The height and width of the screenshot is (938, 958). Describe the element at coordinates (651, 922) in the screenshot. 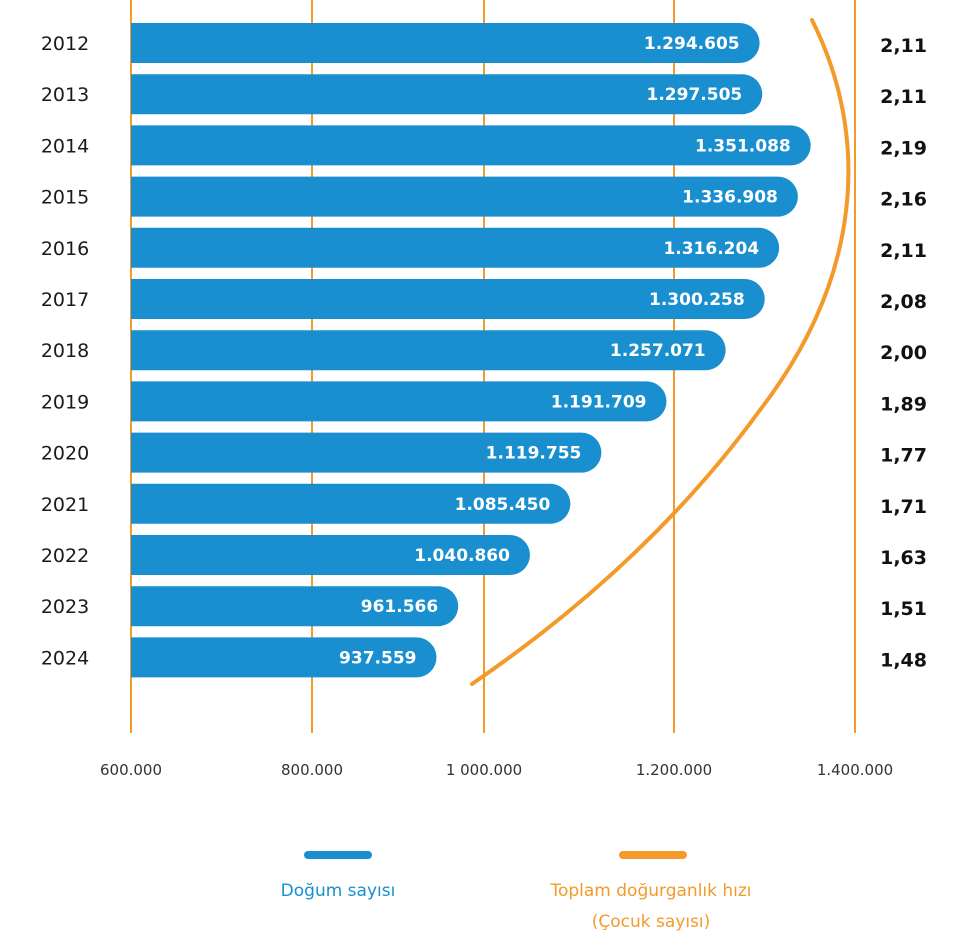

I see `legend-label-fertility-unit: (Çocuk sayısı)` at that location.